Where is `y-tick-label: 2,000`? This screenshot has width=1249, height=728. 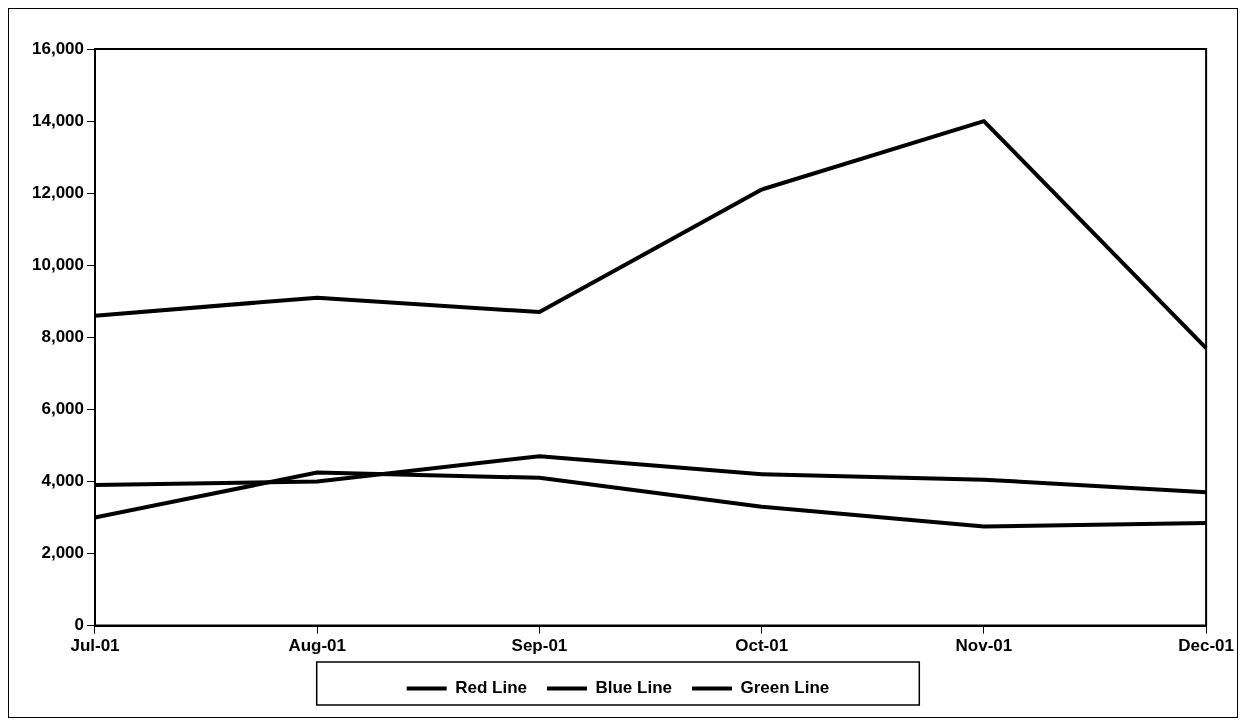
y-tick-label: 2,000 is located at coordinates (62, 553).